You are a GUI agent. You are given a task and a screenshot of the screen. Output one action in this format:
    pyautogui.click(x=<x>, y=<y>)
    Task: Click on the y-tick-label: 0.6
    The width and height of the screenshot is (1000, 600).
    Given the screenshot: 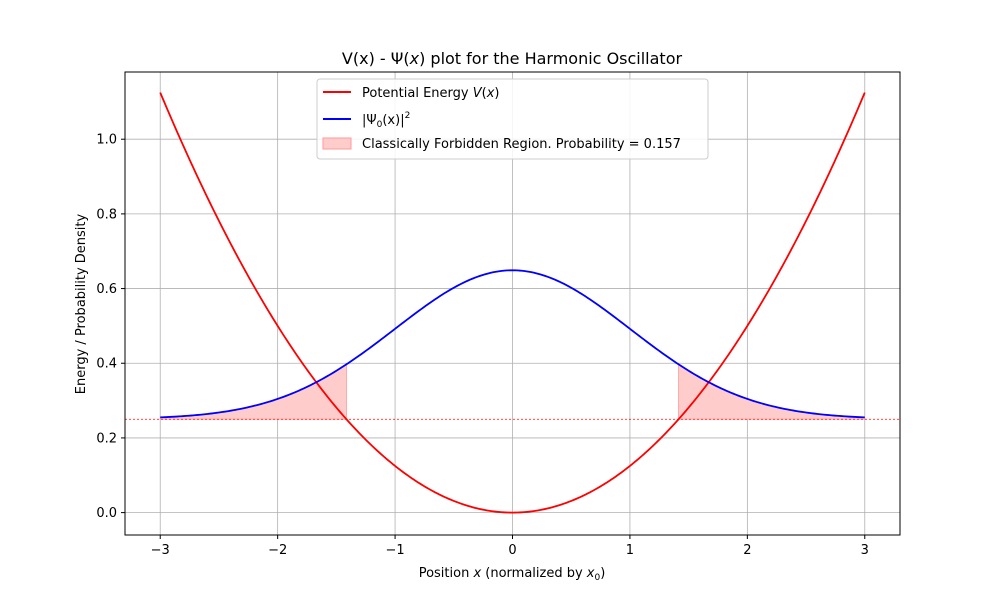 What is the action you would take?
    pyautogui.click(x=106, y=289)
    